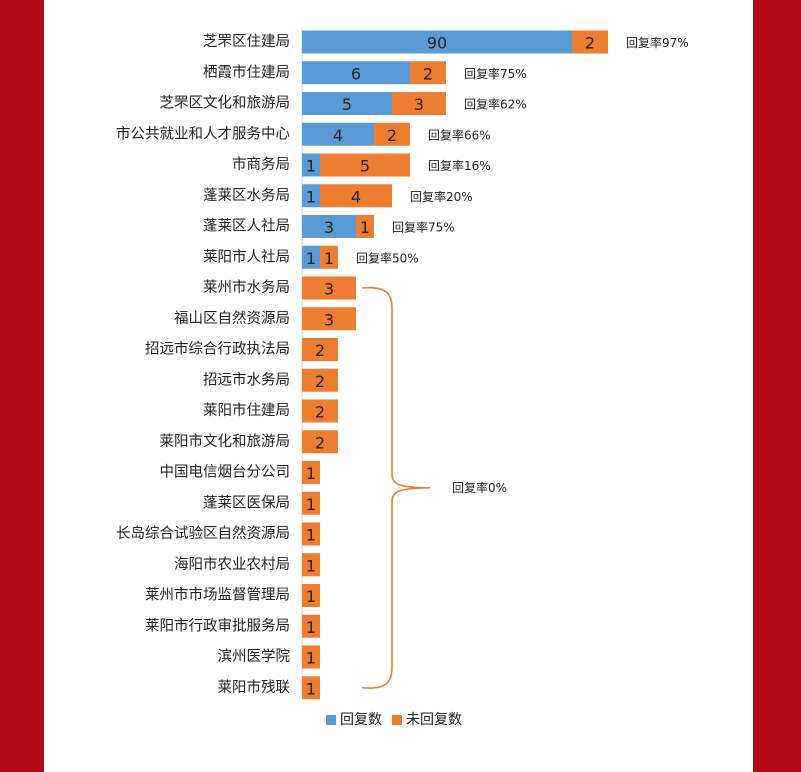 The image size is (801, 772). What do you see at coordinates (396, 487) in the screenshot?
I see `zero-reply-bracket` at bounding box center [396, 487].